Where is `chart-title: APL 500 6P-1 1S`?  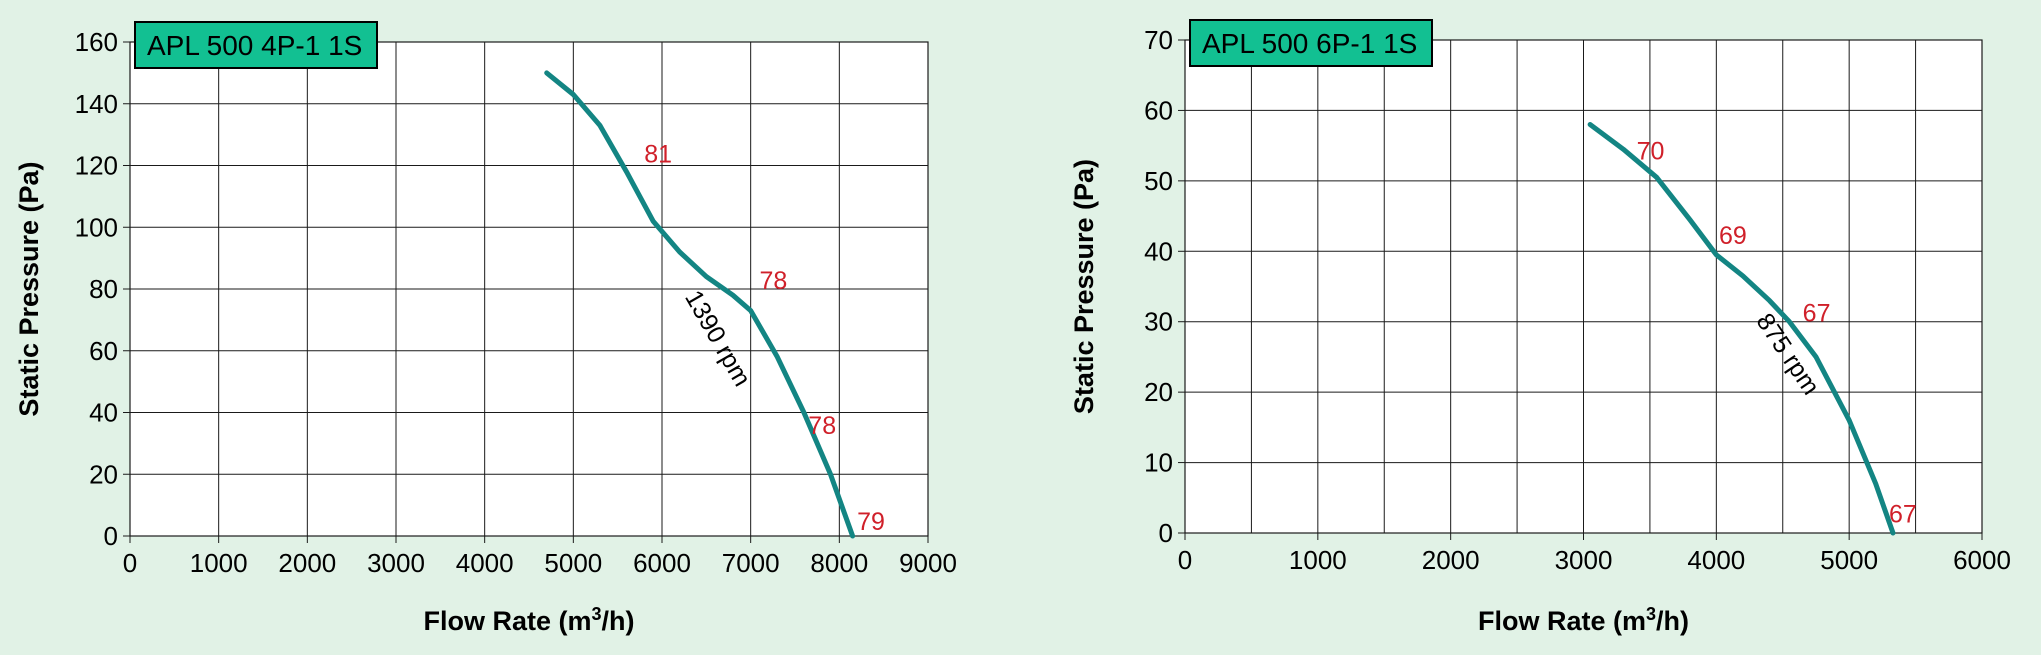
chart-title: APL 500 6P-1 1S is located at coordinates (1309, 43).